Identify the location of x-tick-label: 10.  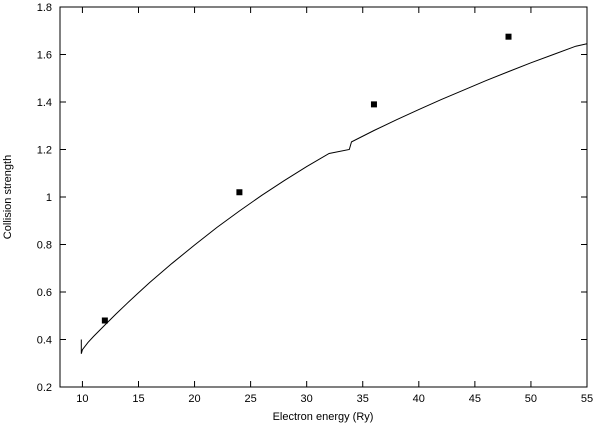
(82, 399).